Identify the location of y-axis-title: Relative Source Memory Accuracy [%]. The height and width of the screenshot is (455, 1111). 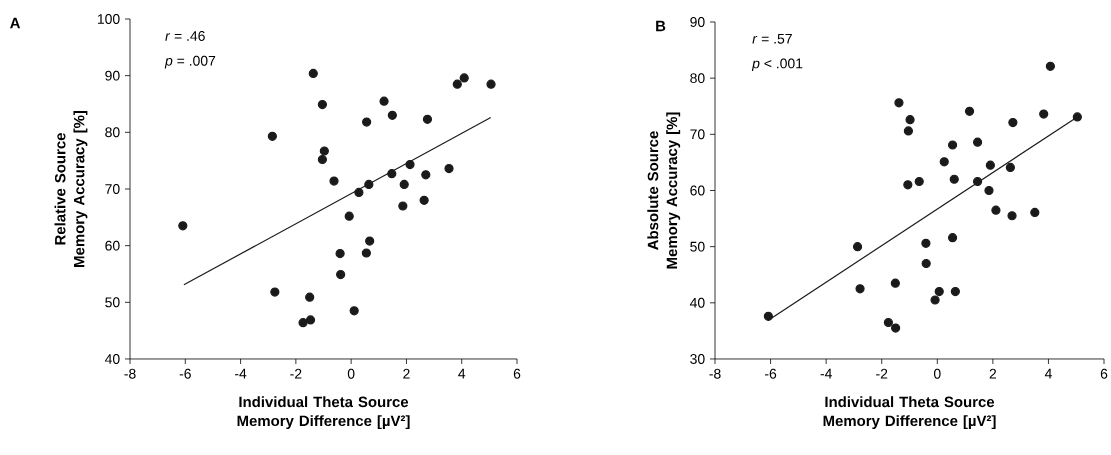
(71, 188).